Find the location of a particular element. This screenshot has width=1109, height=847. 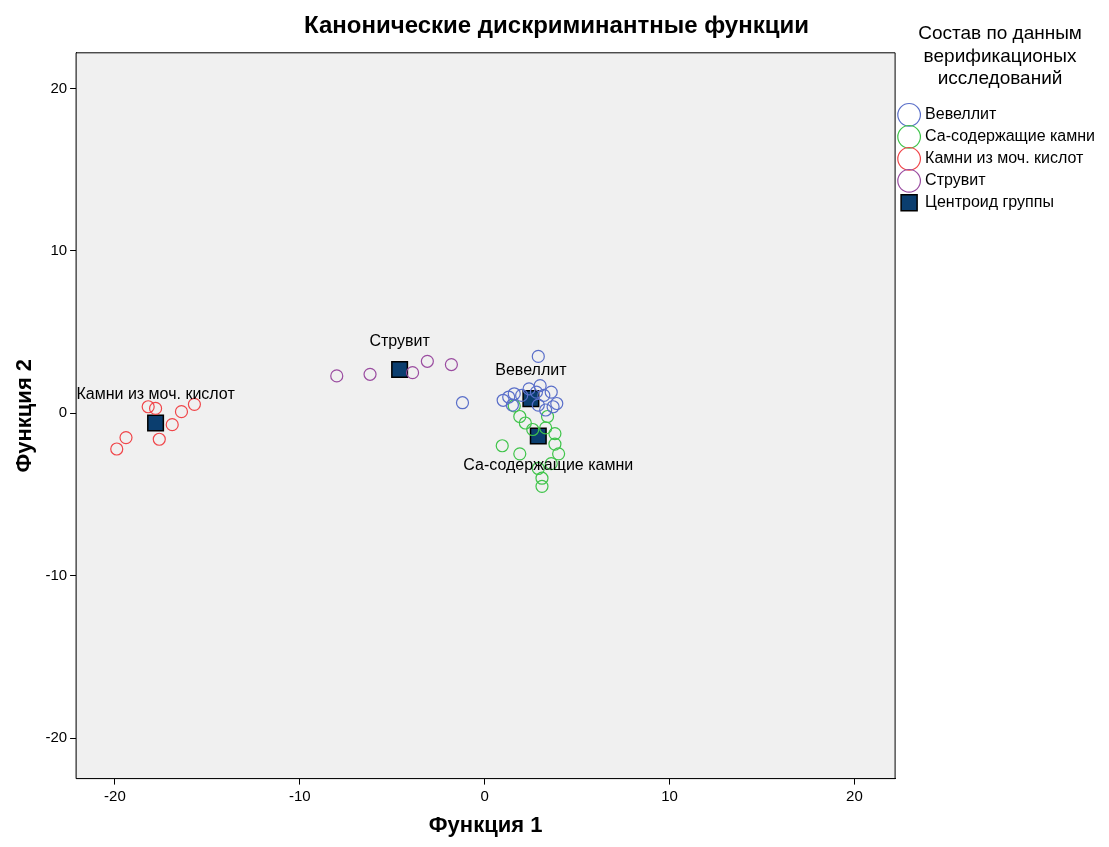

annotation: Струвит is located at coordinates (400, 340).